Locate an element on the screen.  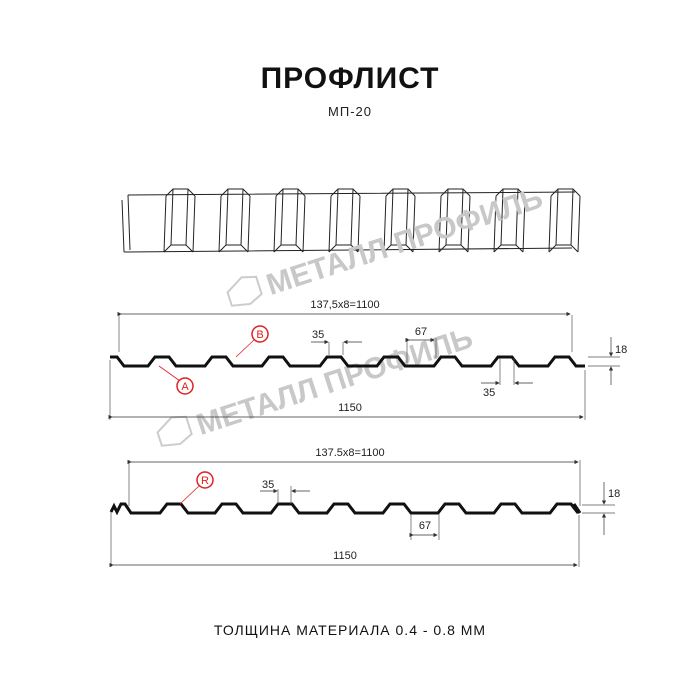
page-subtitle: МП-20 is located at coordinates (350, 111).